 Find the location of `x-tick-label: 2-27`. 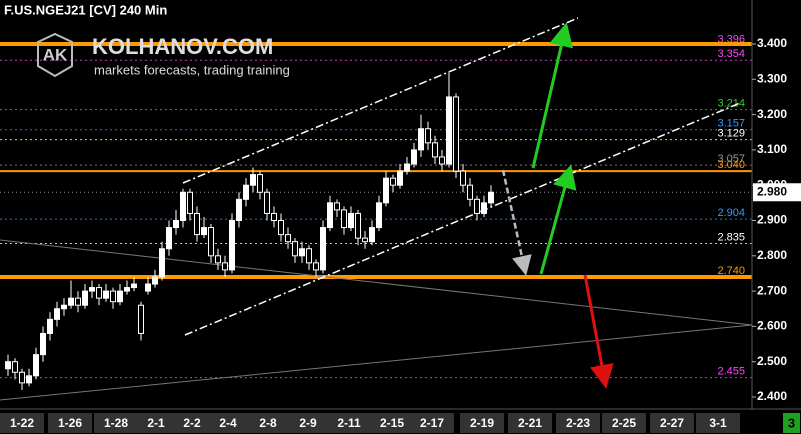

x-tick-label: 2-27 is located at coordinates (672, 423).